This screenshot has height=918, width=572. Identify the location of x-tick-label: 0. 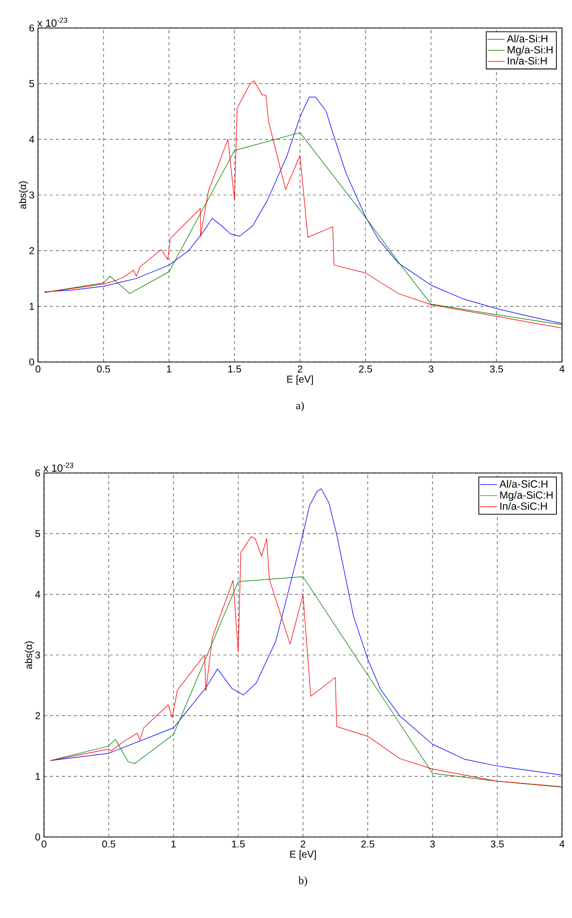
(44, 844).